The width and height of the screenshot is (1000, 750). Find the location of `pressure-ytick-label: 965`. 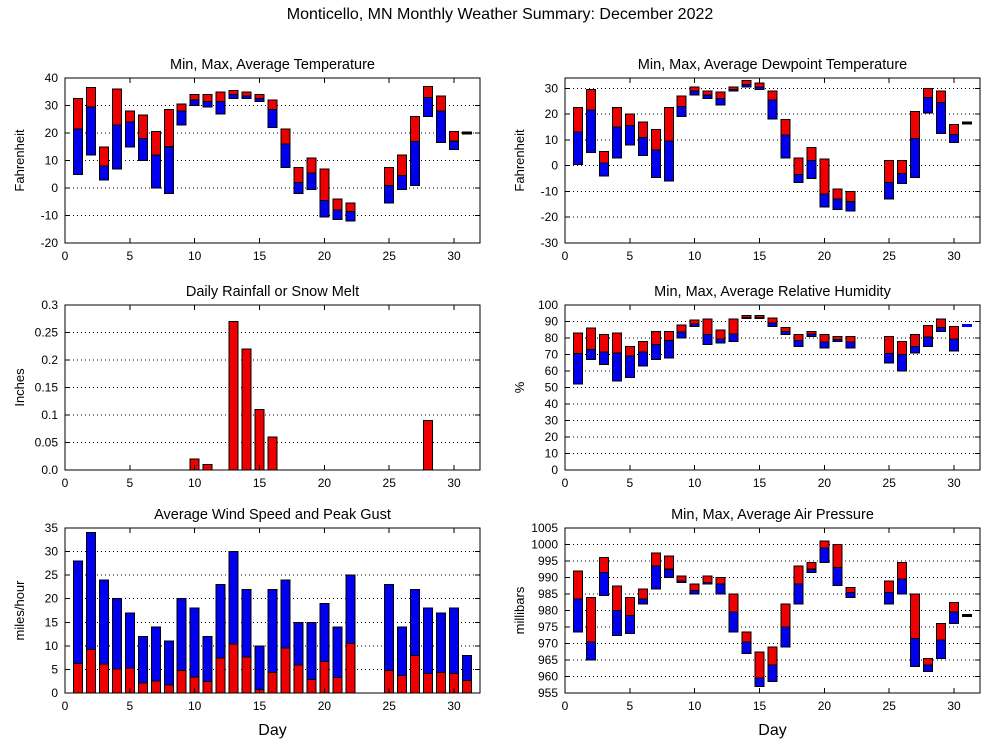

pressure-ytick-label: 965 is located at coordinates (548, 660).